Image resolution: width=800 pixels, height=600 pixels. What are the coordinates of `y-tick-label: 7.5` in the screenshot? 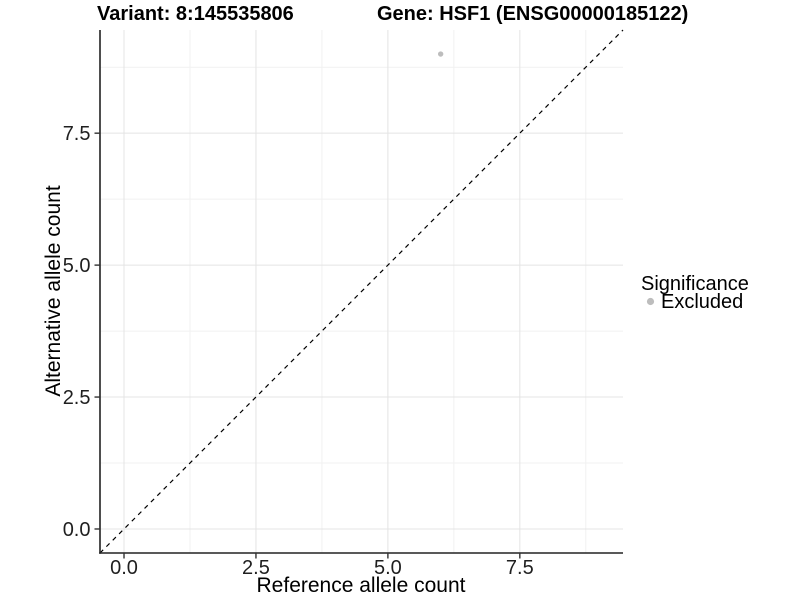 It's located at (77, 134).